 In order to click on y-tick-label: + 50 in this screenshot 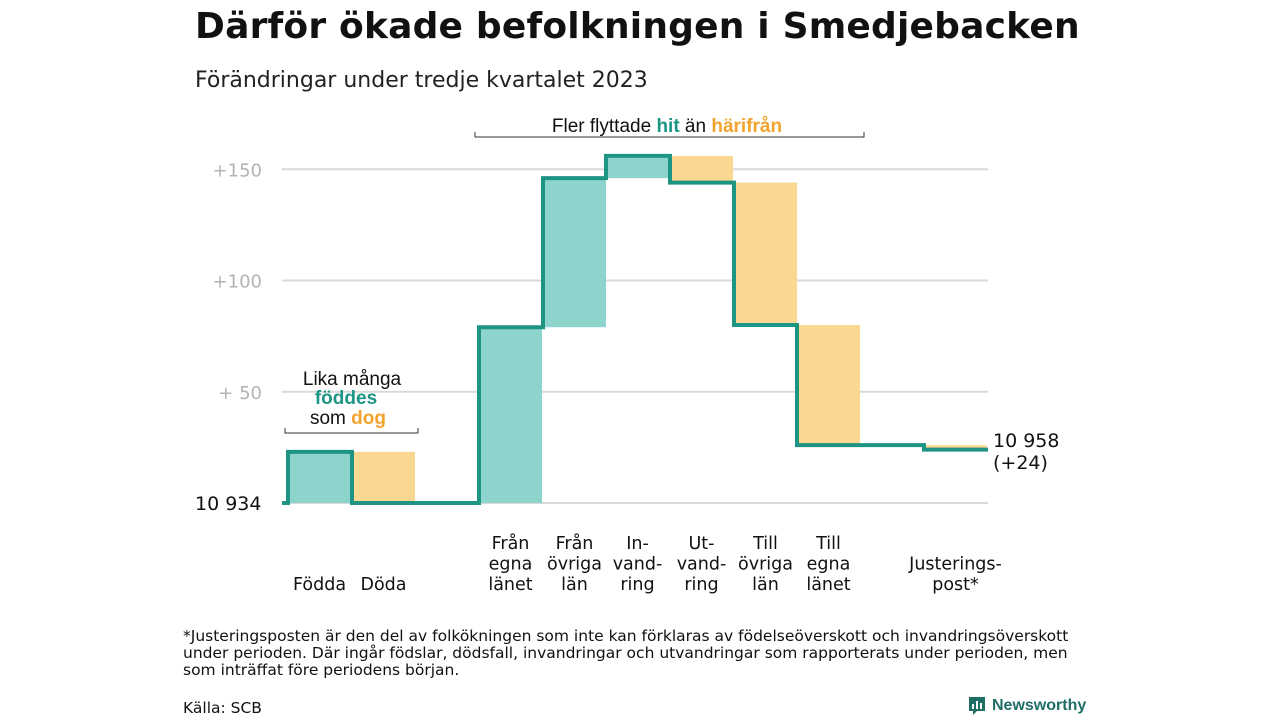, I will do `click(240, 393)`.